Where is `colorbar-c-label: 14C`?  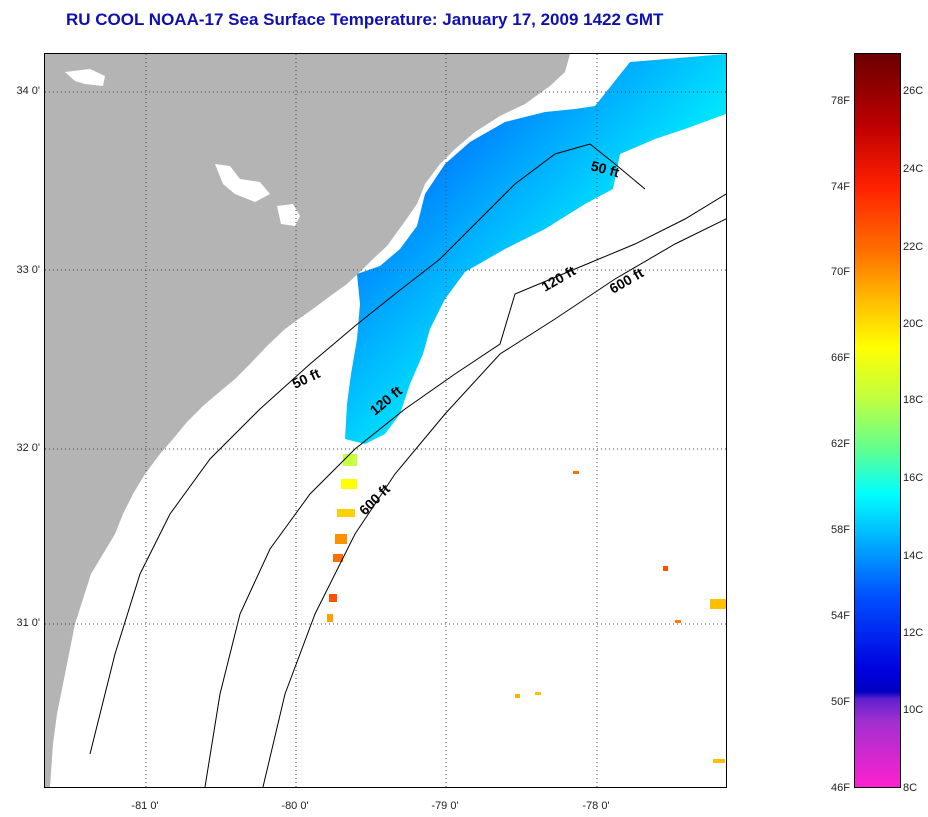 colorbar-c-label: 14C is located at coordinates (913, 556).